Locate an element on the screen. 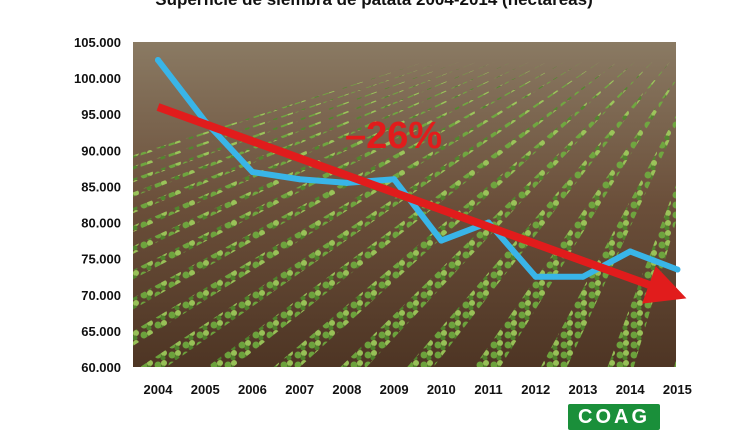 The height and width of the screenshot is (430, 748). x-tick-label: 2013 is located at coordinates (582, 389).